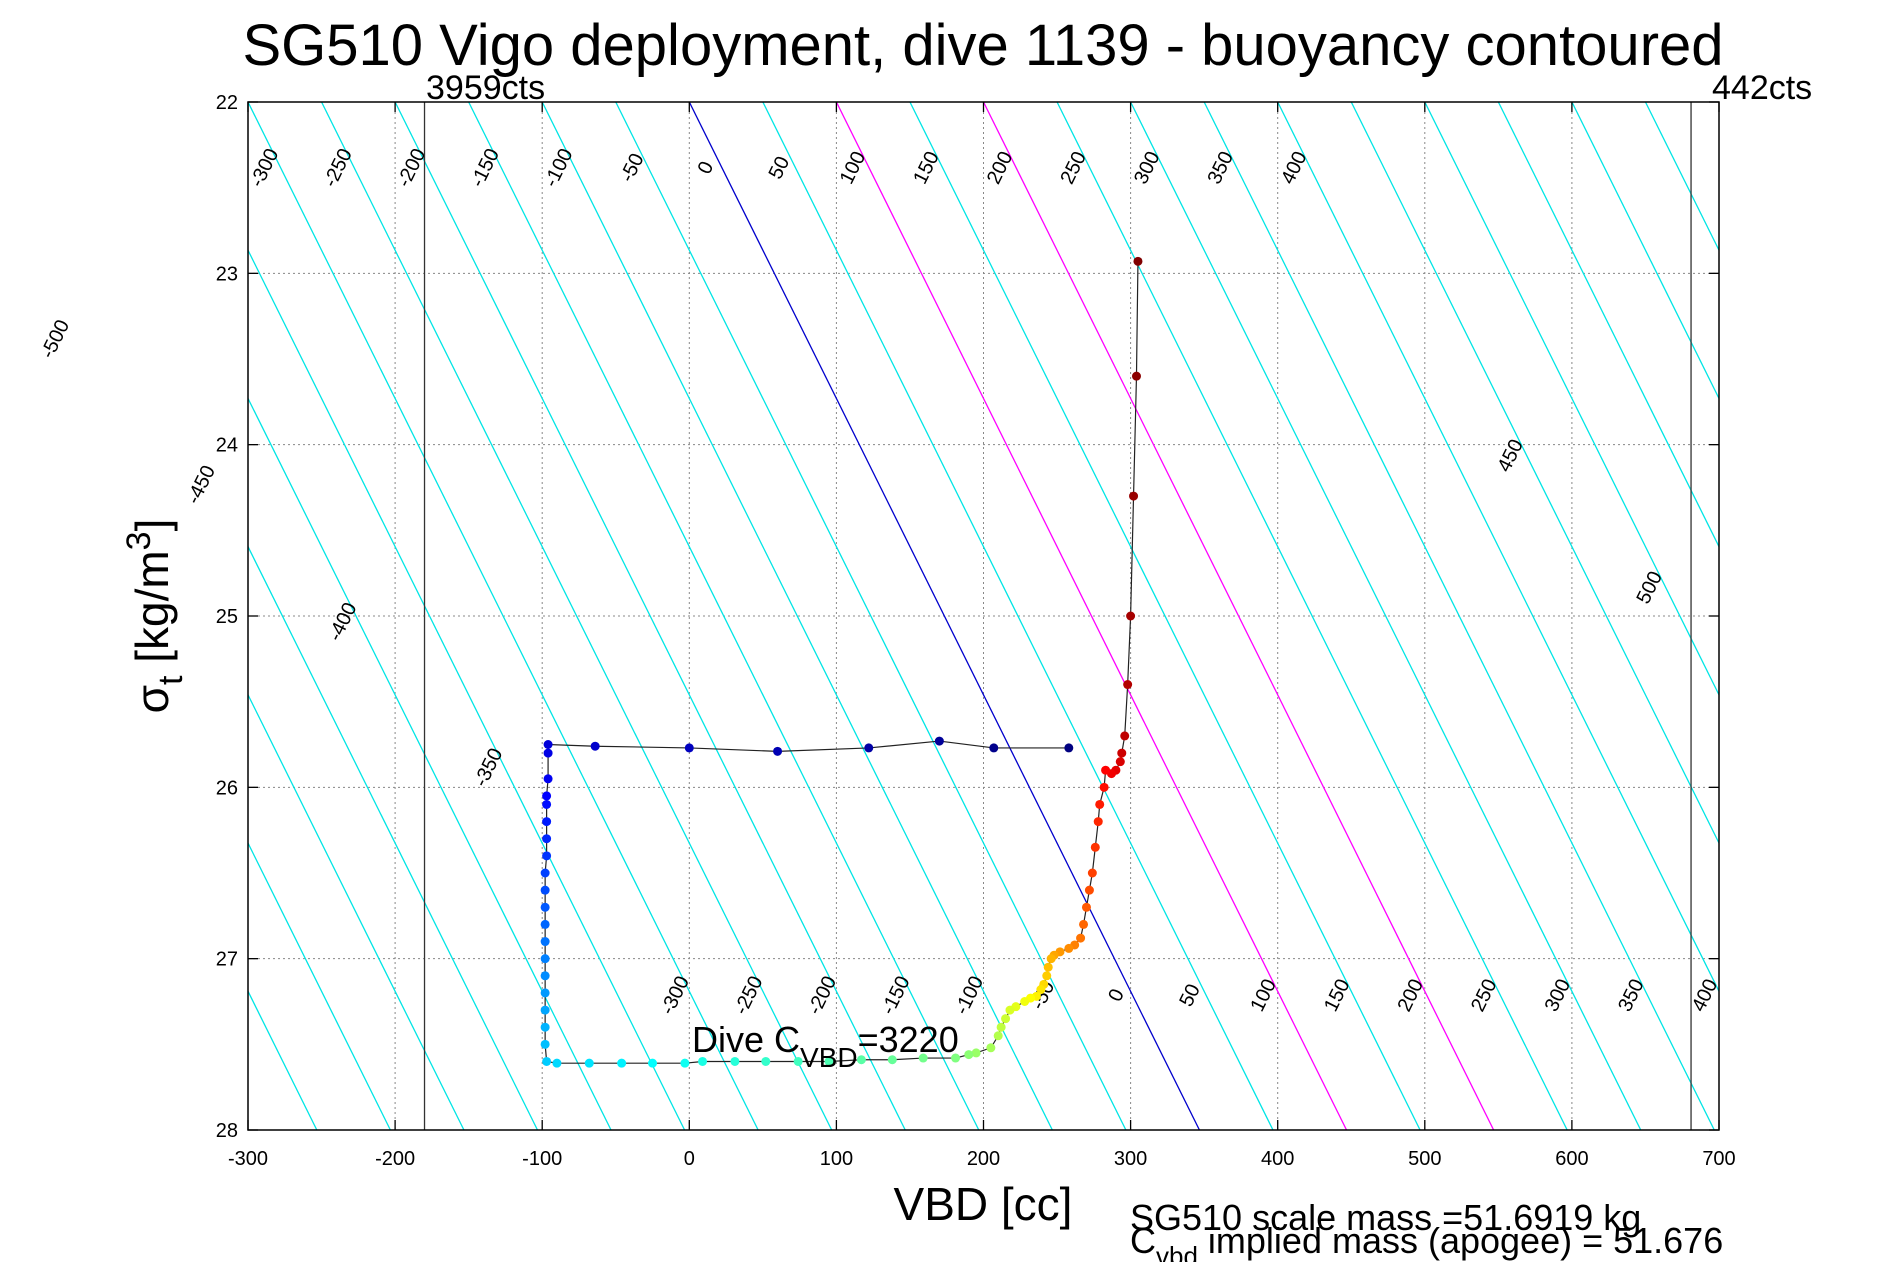 The height and width of the screenshot is (1262, 1891). What do you see at coordinates (1762, 88) in the screenshot?
I see `right-limit-label: 442cts` at bounding box center [1762, 88].